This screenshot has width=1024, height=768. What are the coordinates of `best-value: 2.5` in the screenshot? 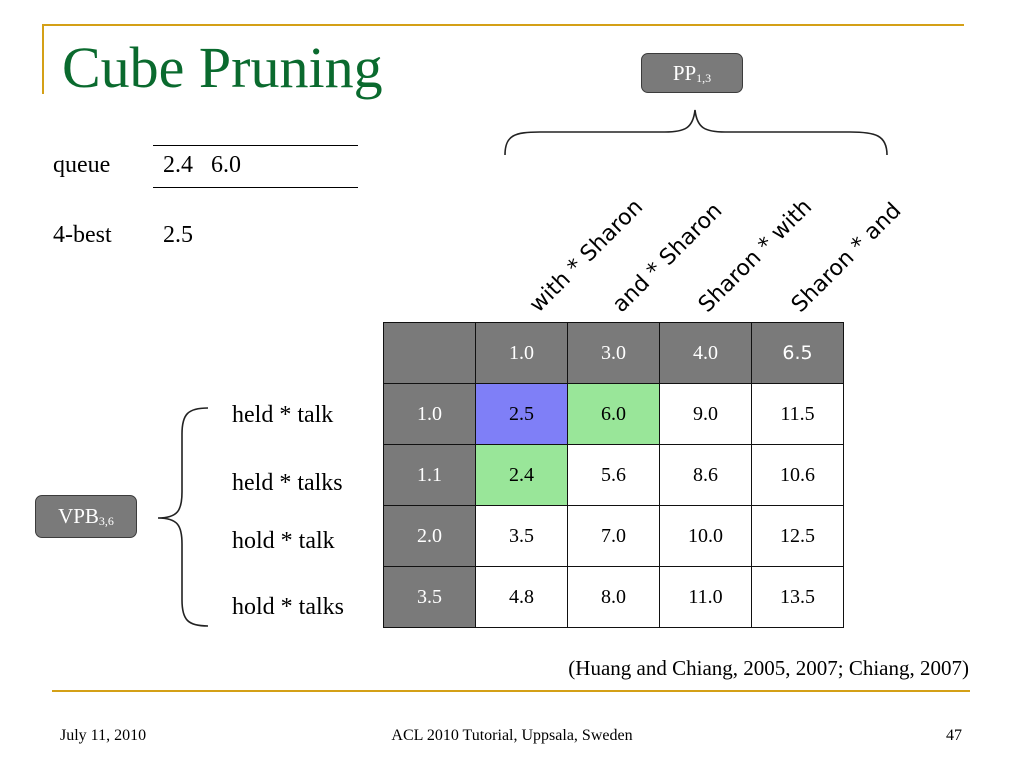 It's located at (178, 235).